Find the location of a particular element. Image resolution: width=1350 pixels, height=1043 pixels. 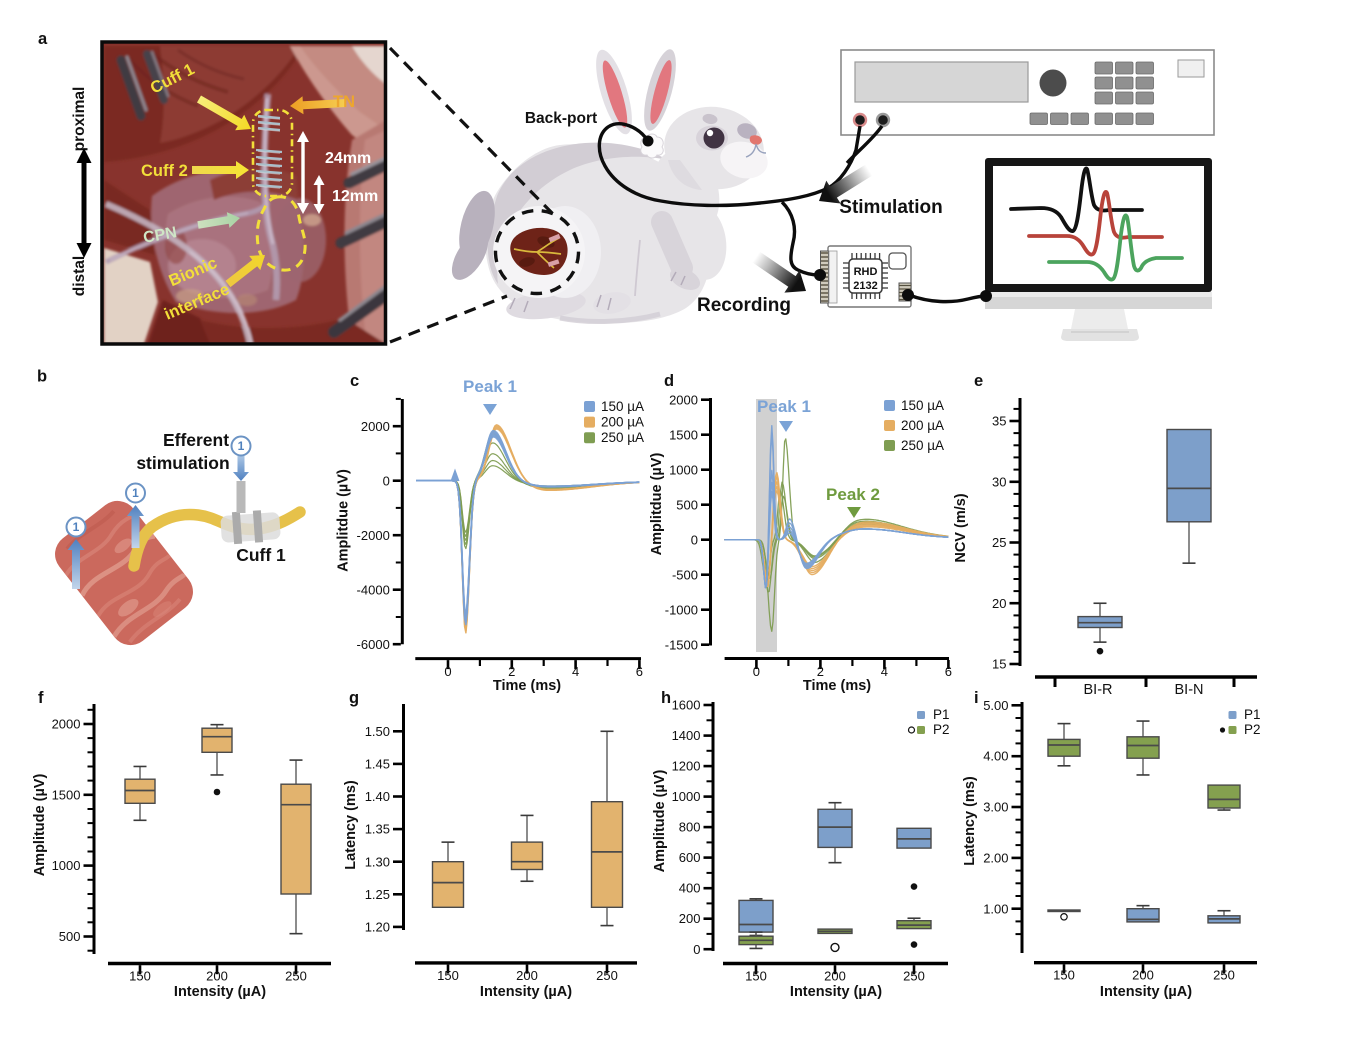

svg-text: 1.35 is located at coordinates (377, 829).